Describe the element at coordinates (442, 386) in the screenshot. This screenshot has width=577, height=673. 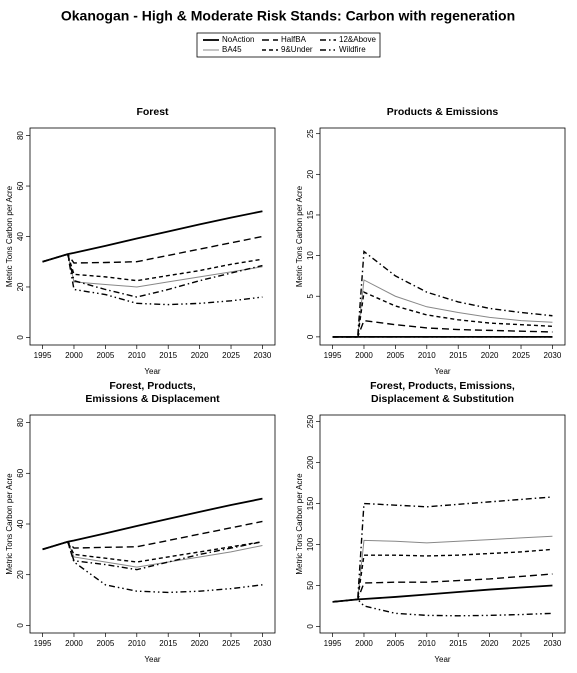
I see `chart-title: Forest, Products, Emissions,` at that location.